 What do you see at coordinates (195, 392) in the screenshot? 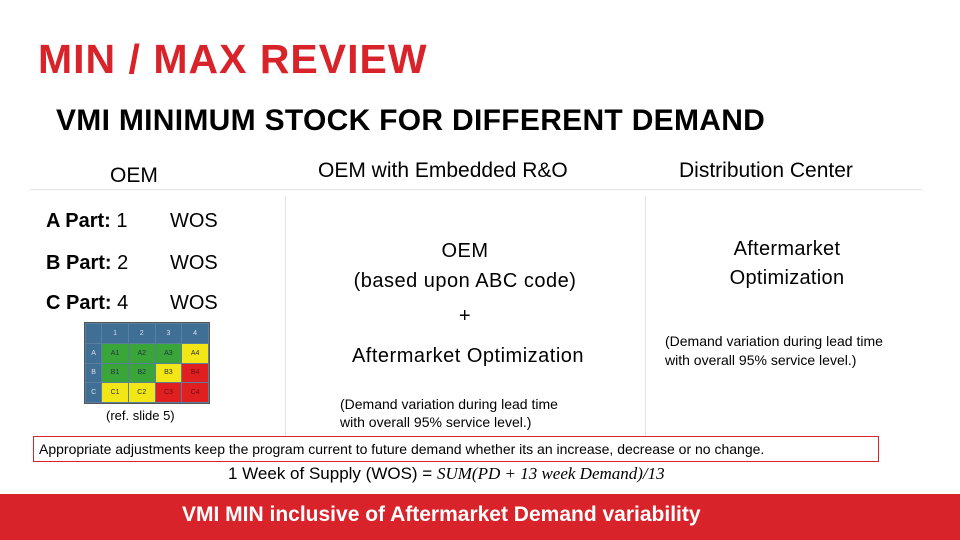
I see `grid-cell: C4` at bounding box center [195, 392].